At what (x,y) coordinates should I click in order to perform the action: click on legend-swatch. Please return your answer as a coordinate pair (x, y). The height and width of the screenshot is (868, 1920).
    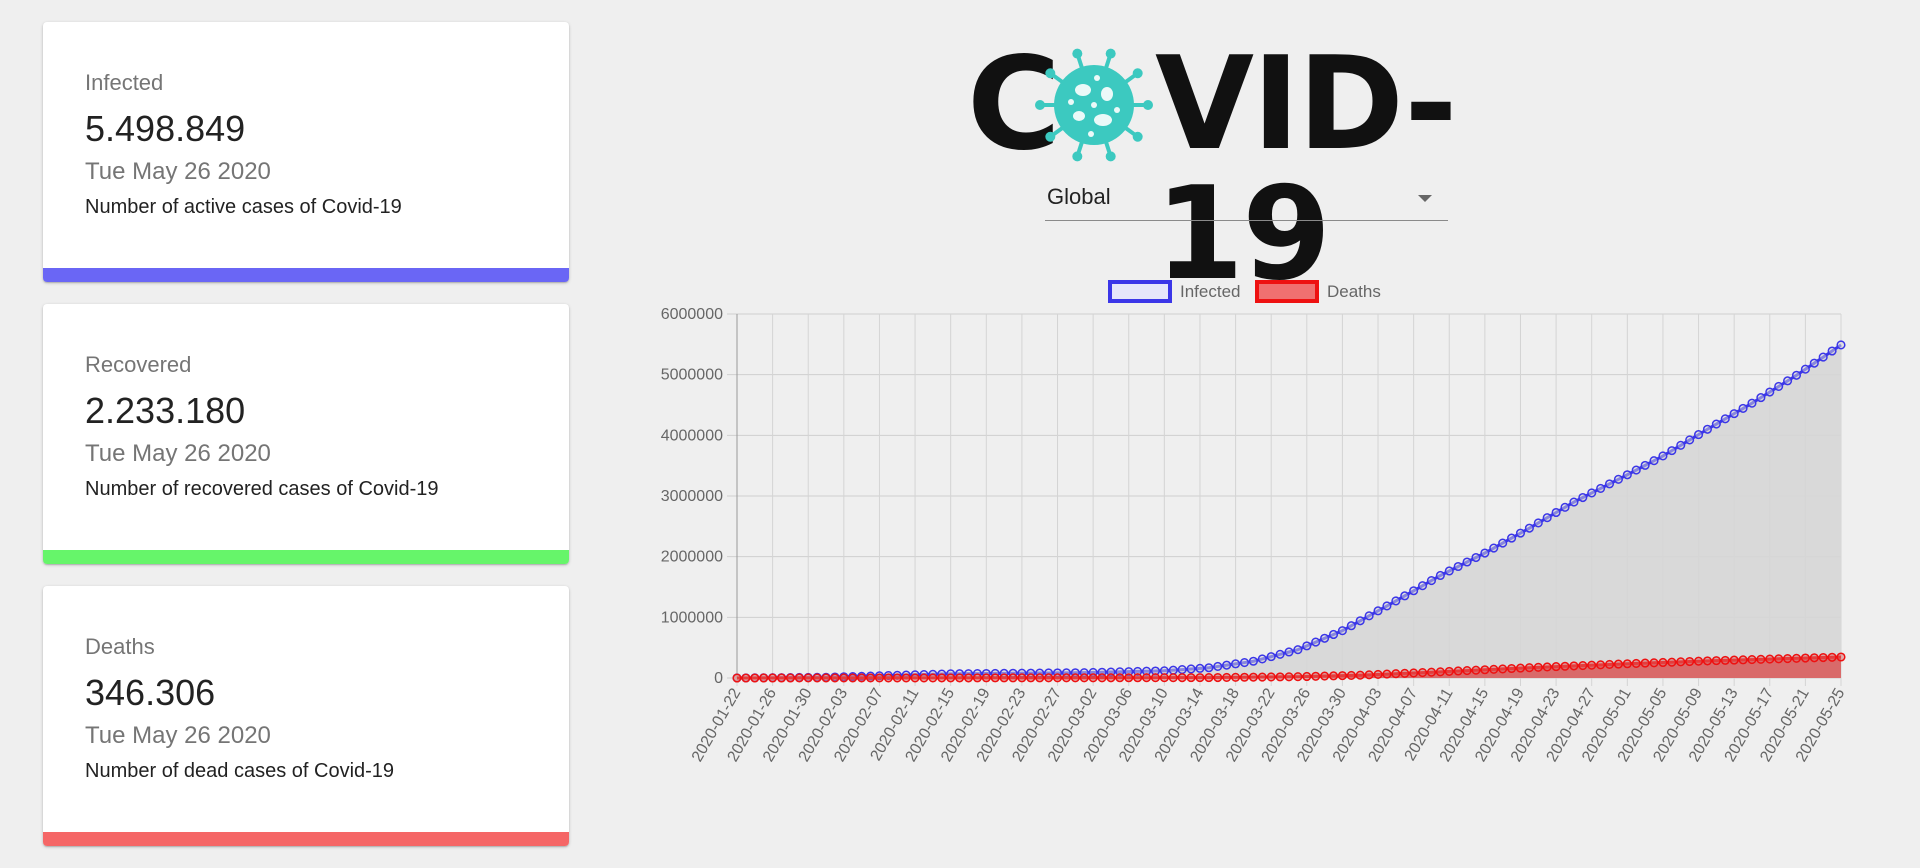
    Looking at the image, I should click on (1140, 291).